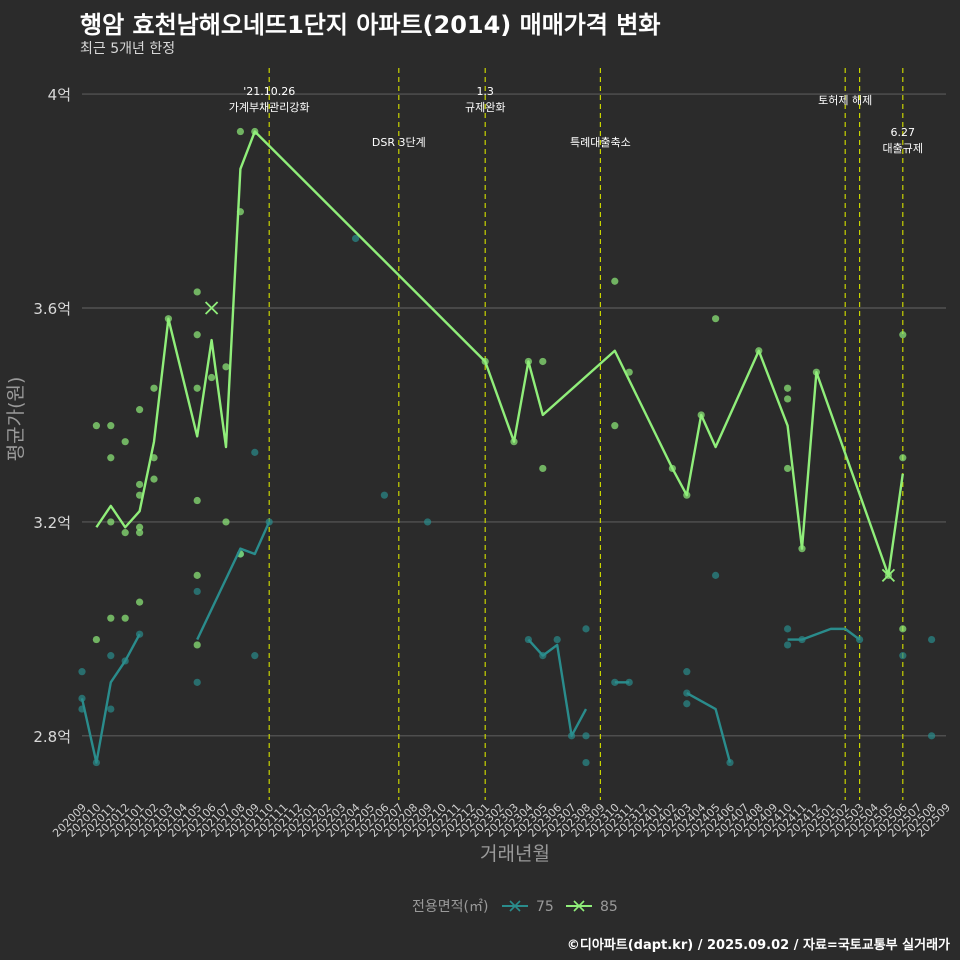 Image resolution: width=960 pixels, height=960 pixels. I want to click on event-label: 가계부채관리강화, so click(269, 107).